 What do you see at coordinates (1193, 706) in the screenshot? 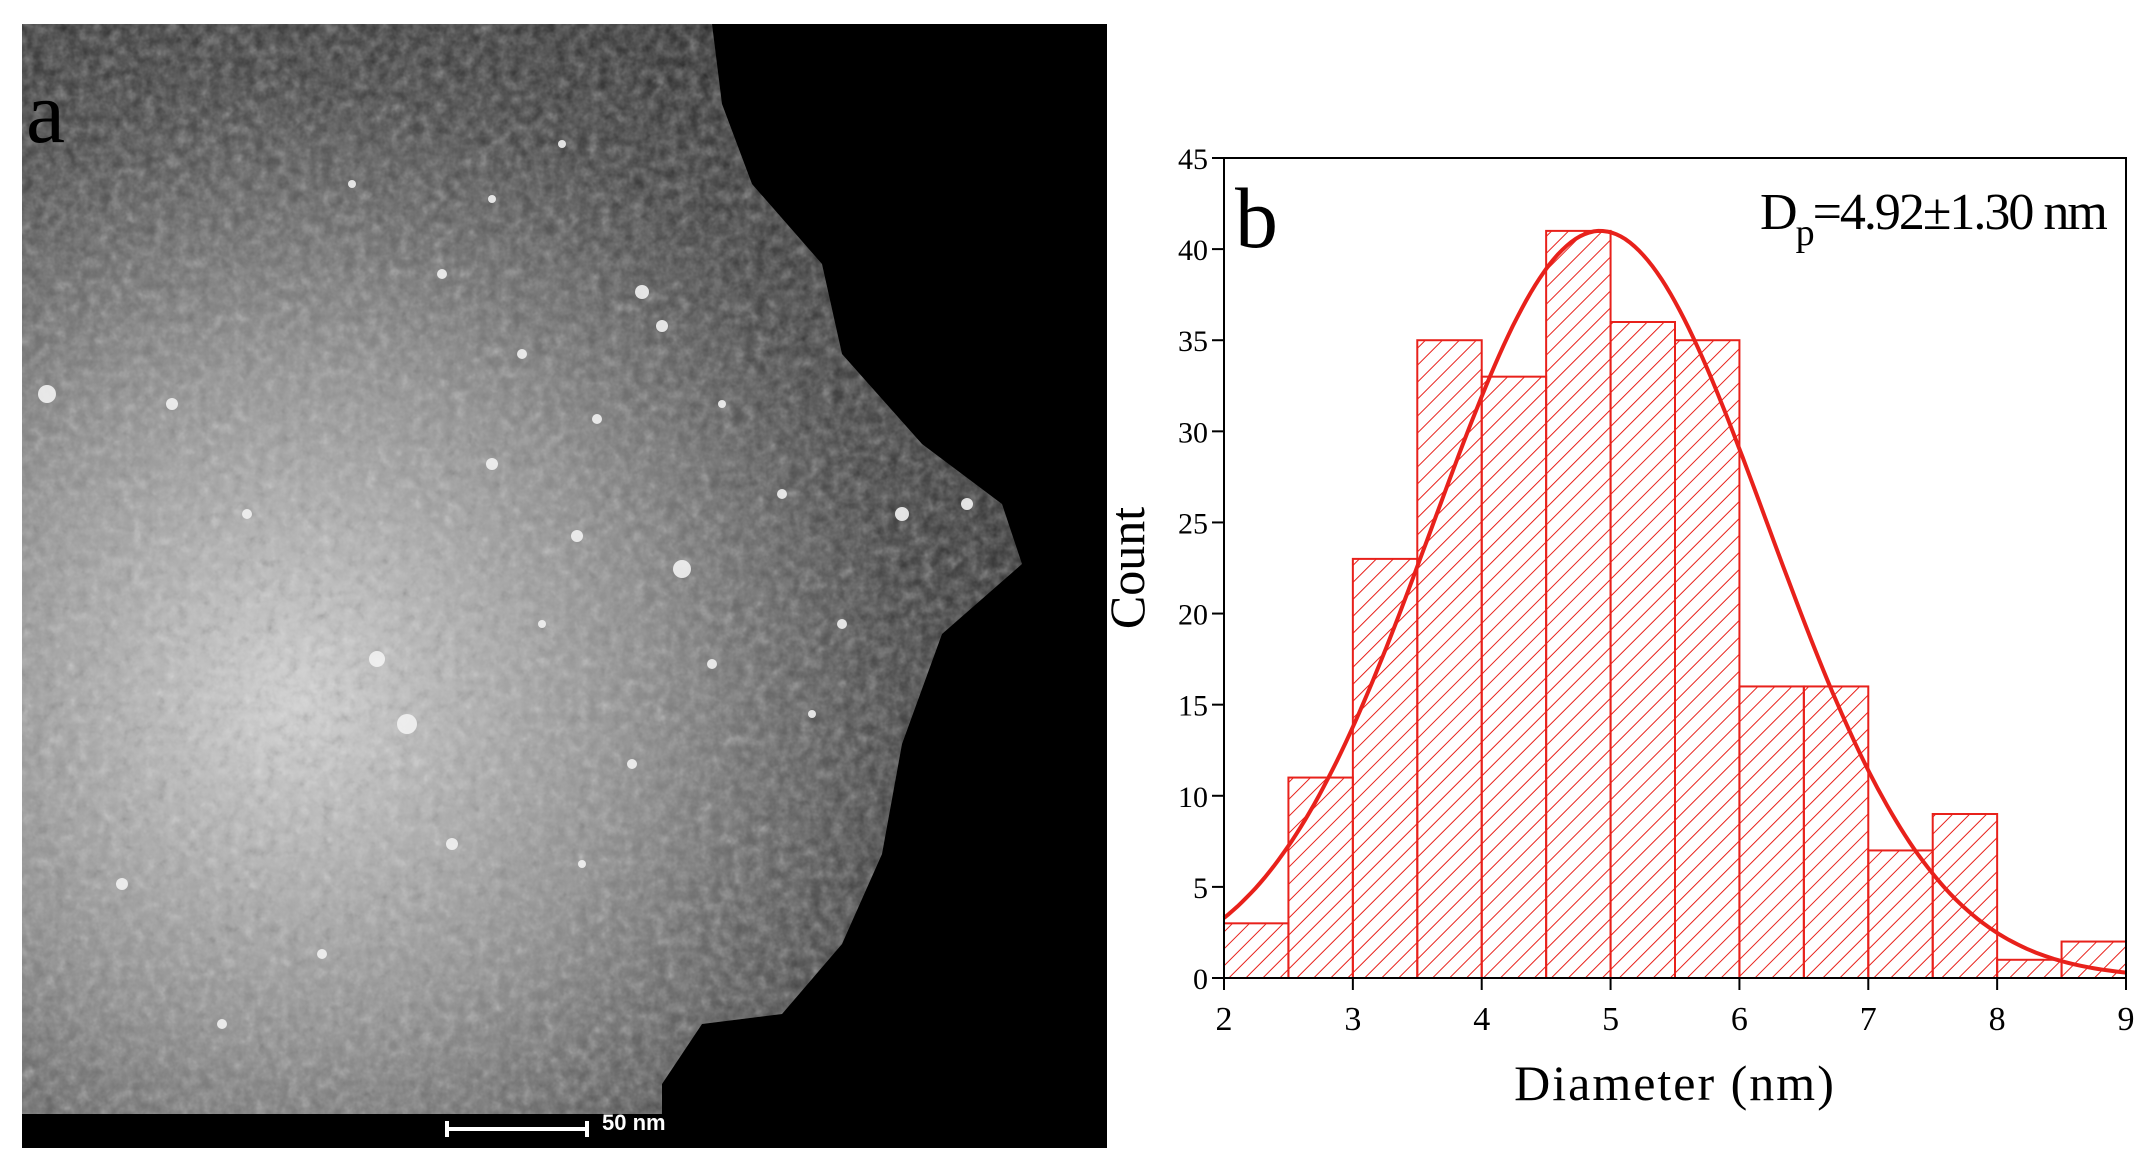
I see `y-tick-label: 15` at bounding box center [1193, 706].